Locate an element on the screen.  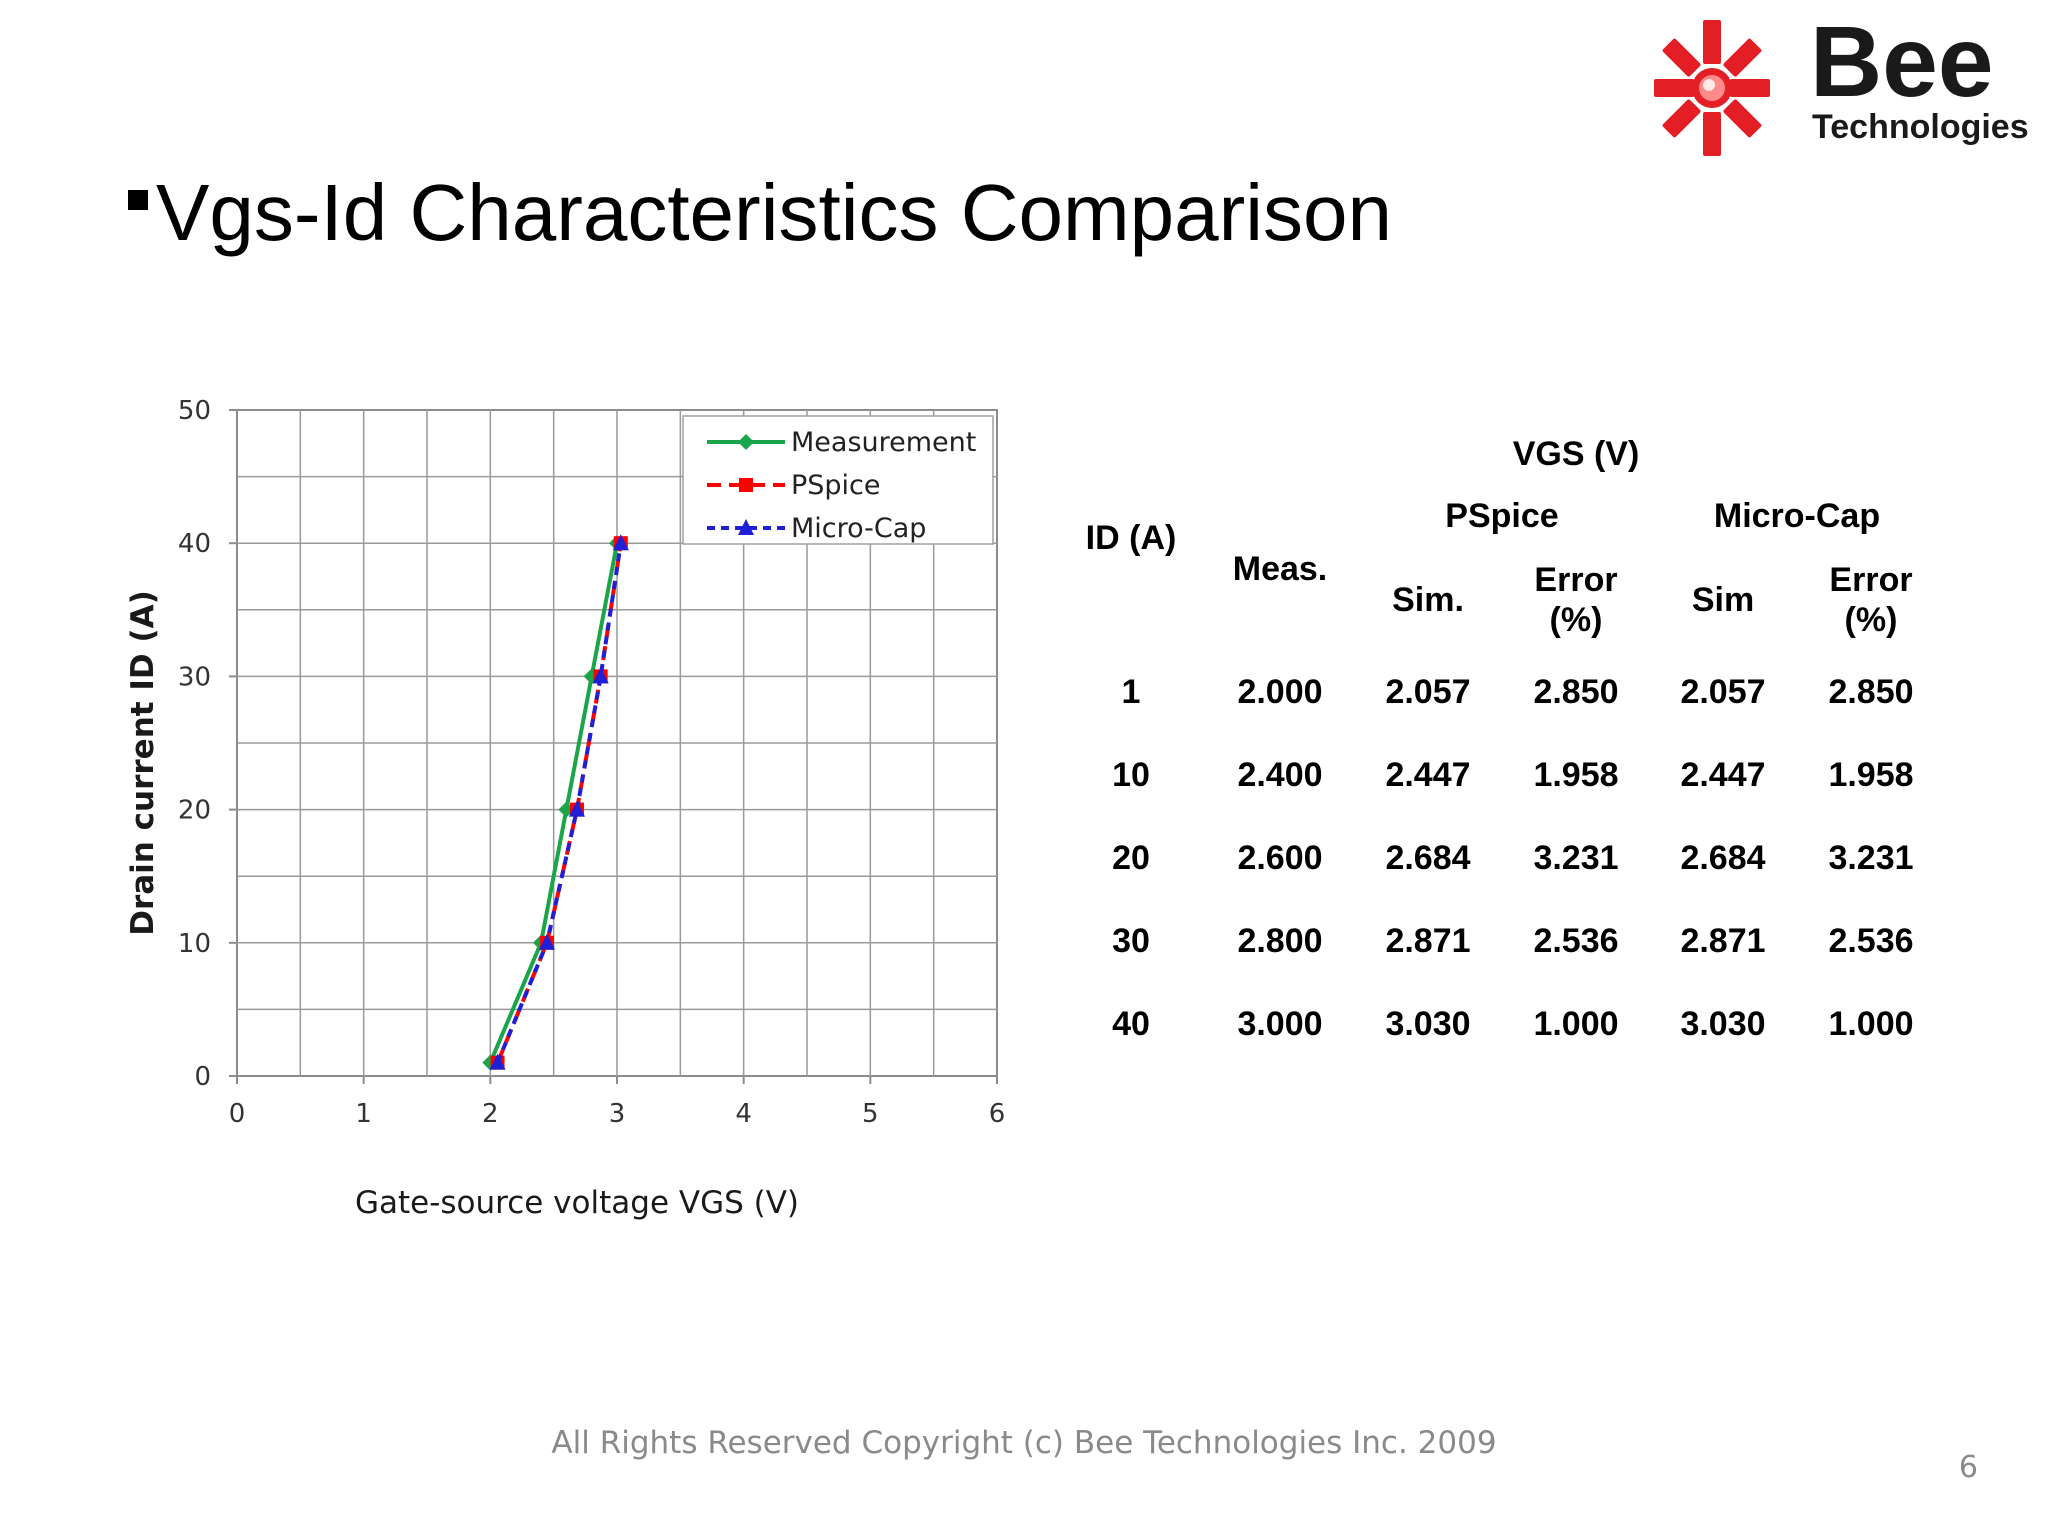
chart-series is located at coordinates (555, 802).